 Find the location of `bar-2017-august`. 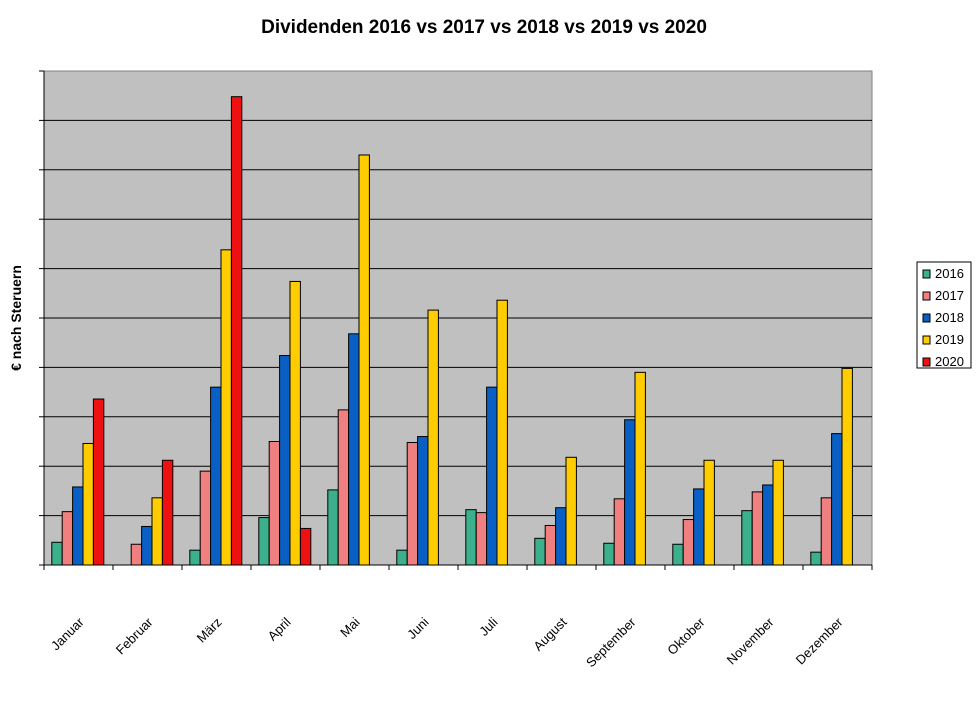

bar-2017-august is located at coordinates (550, 545).